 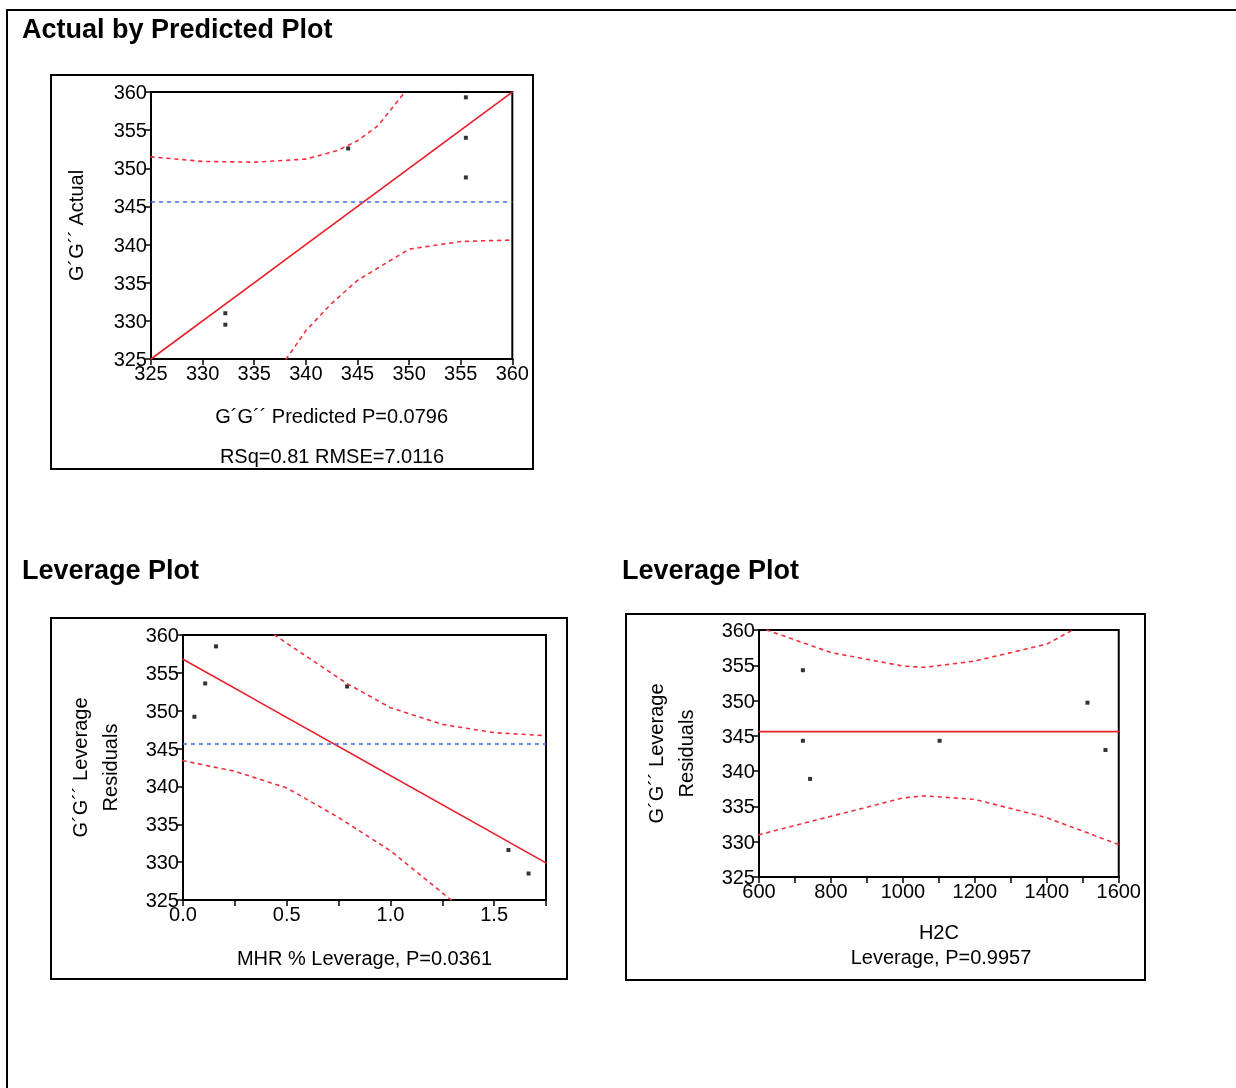 I want to click on x-tick-label: 1400, so click(x=1047, y=891).